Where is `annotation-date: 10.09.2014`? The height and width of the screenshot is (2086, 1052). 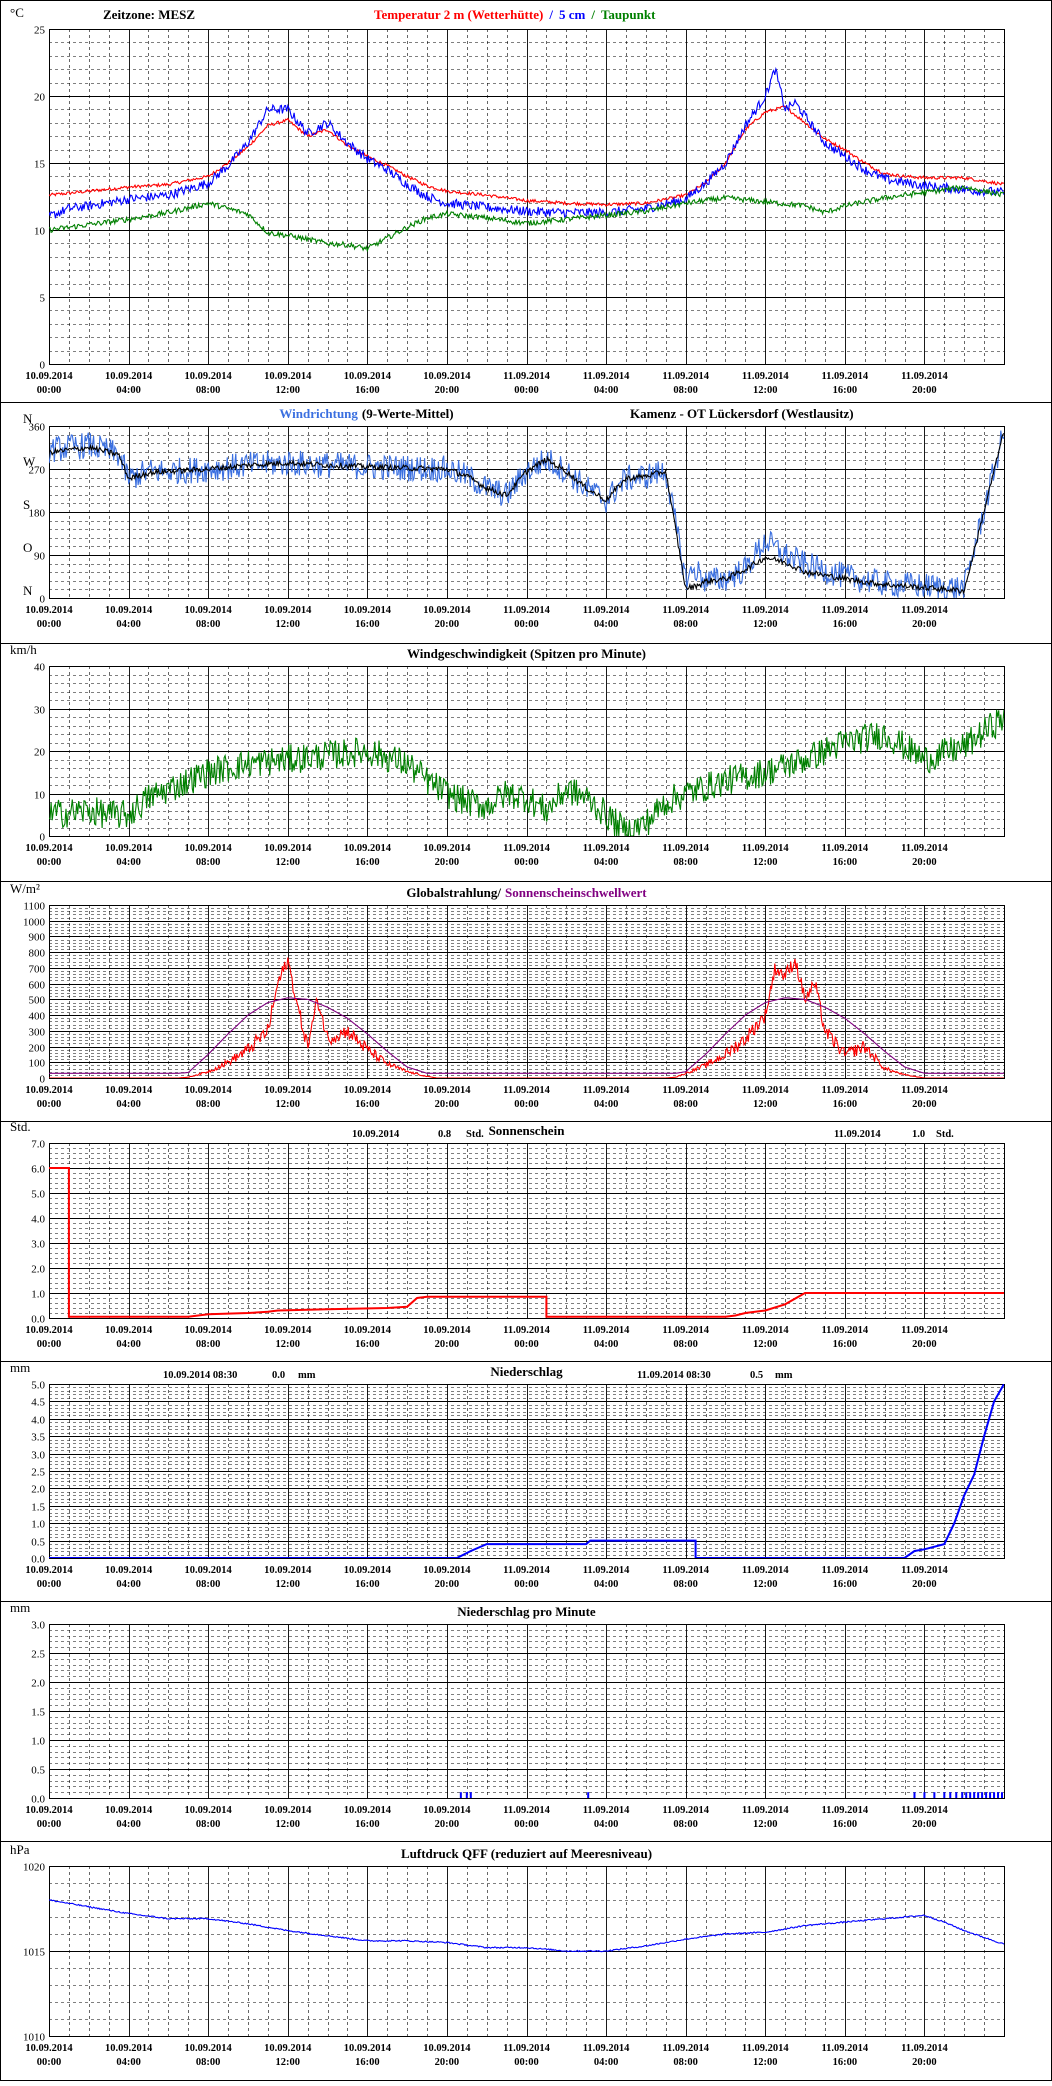
annotation-date: 10.09.2014 is located at coordinates (376, 1134).